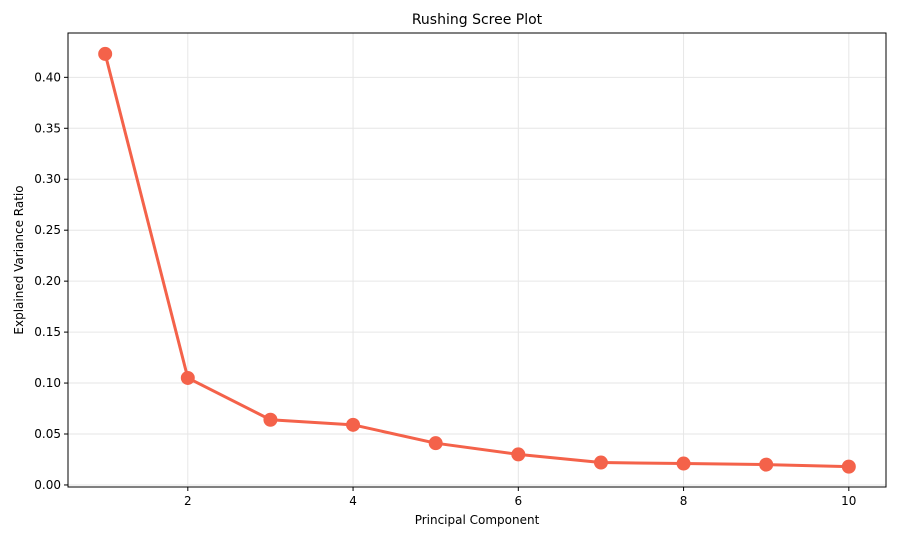  Describe the element at coordinates (47, 179) in the screenshot. I see `y-tick-label: 0.30` at that location.